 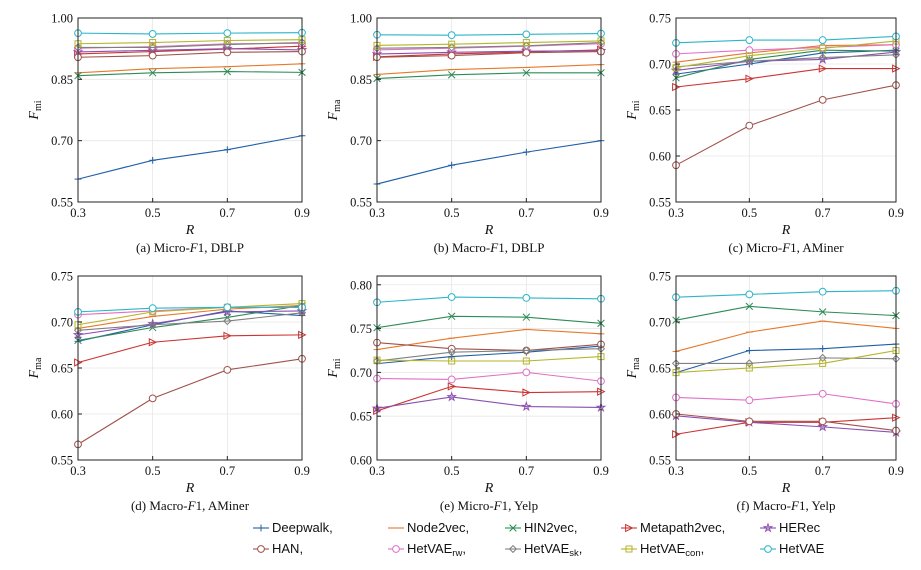 I want to click on data-point-s7-3-circle, so click(x=822, y=393).